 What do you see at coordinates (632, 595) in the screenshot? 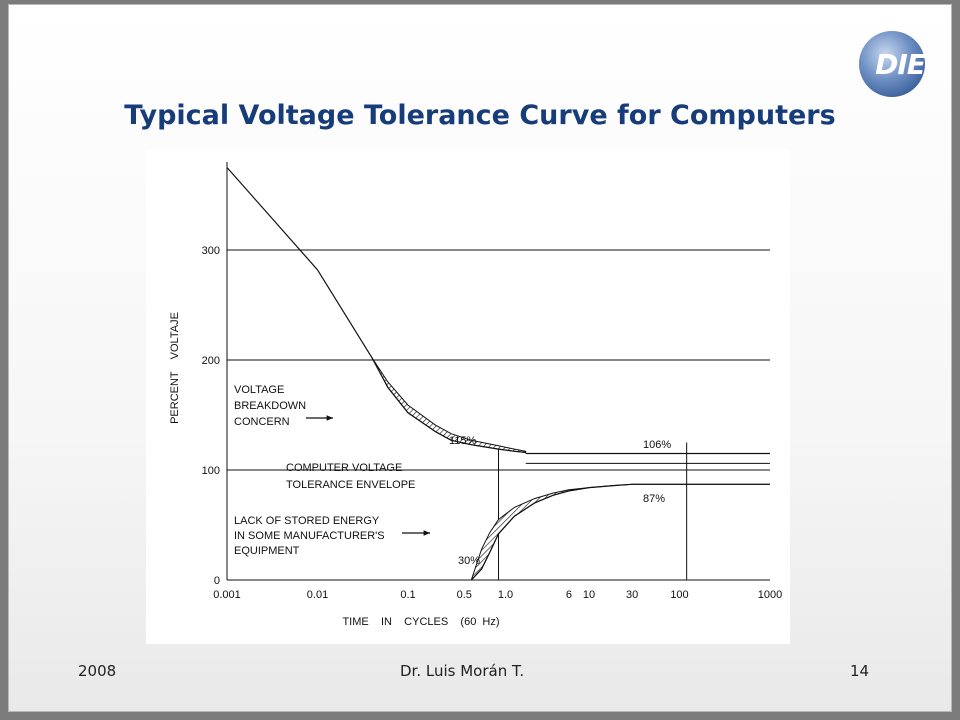
I see `x-tick-label: 30` at bounding box center [632, 595].